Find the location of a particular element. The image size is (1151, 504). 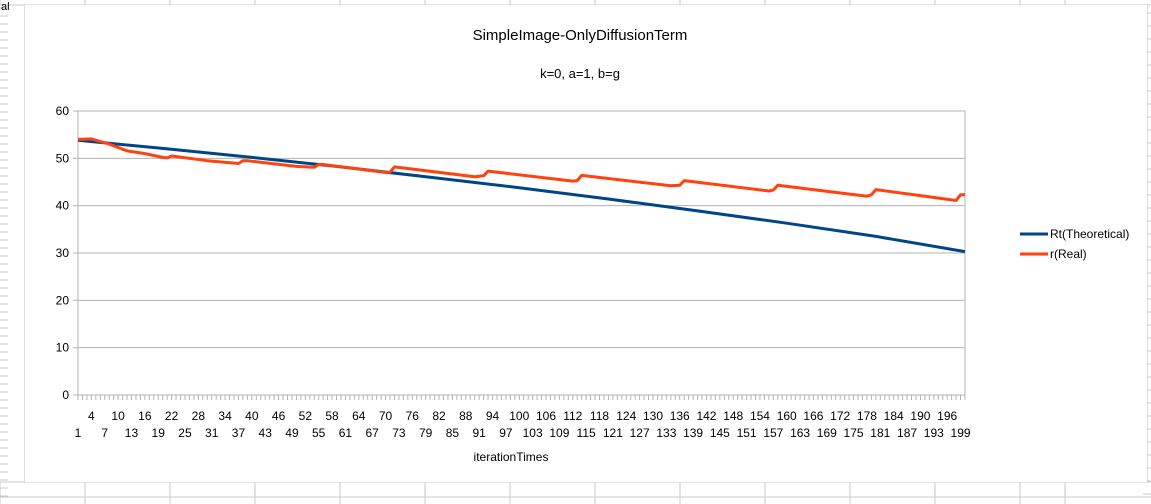

x-tick-label: 34 is located at coordinates (225, 416).